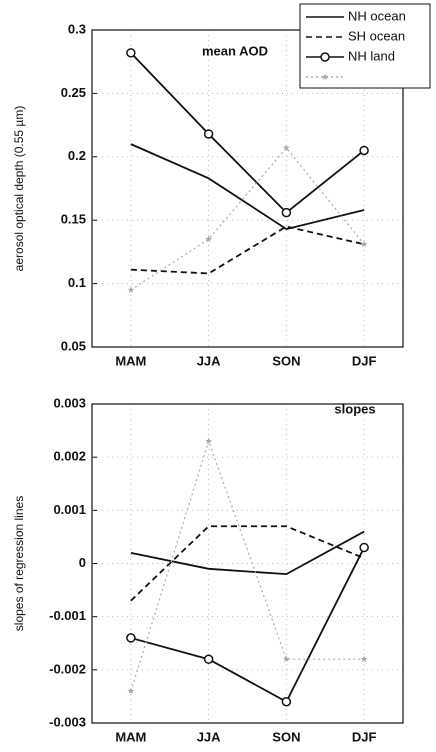  Describe the element at coordinates (73, 92) in the screenshot. I see `y-tick-label: 0.25` at that location.